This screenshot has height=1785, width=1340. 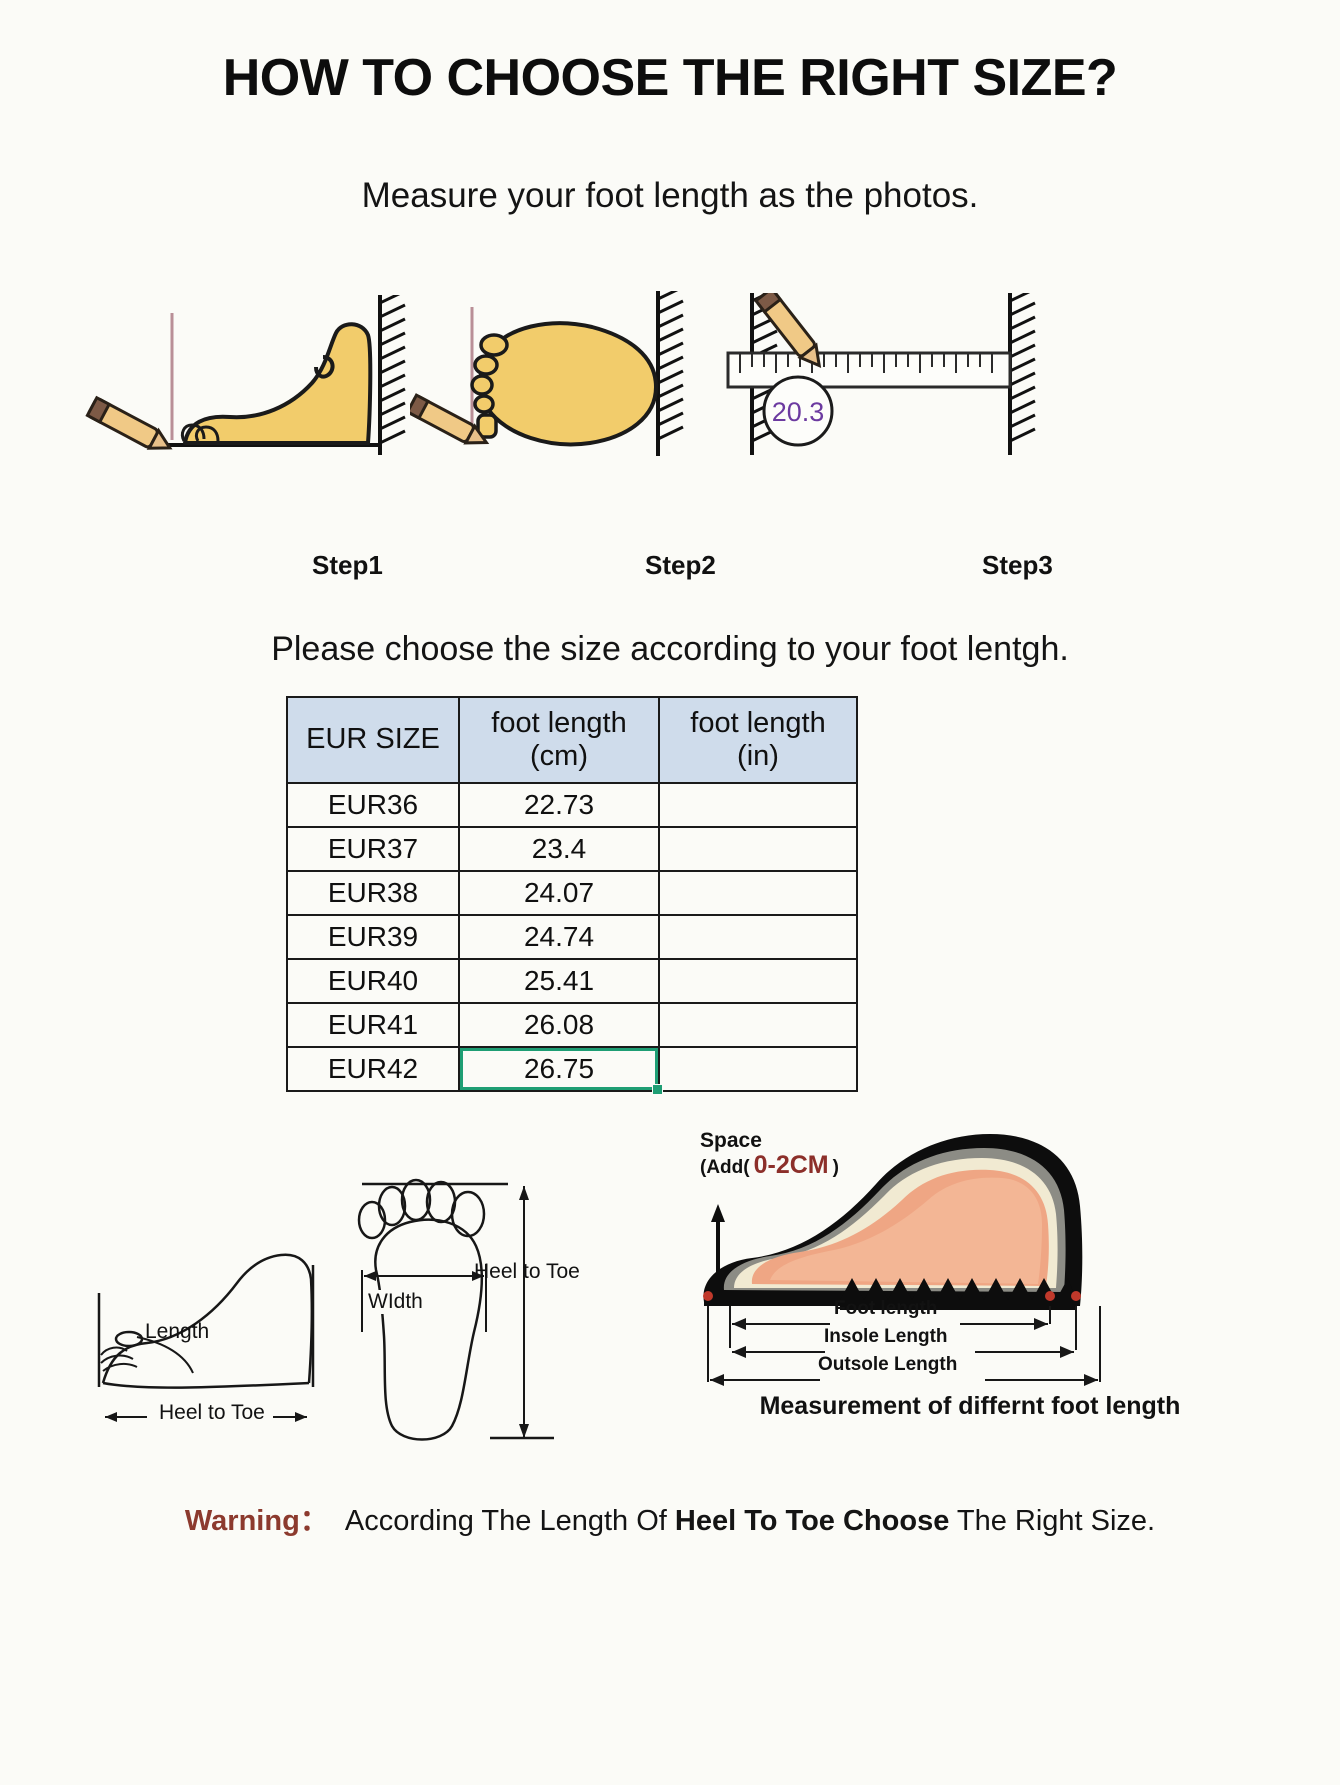 I want to click on foot-top-view-diagram, so click(x=455, y=1309).